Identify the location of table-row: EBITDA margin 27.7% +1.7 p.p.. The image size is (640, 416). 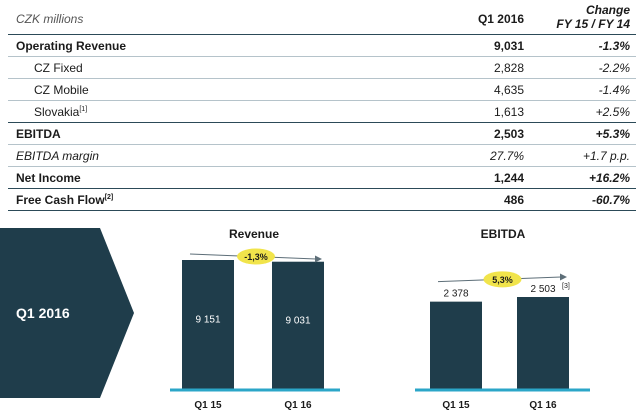
(322, 156).